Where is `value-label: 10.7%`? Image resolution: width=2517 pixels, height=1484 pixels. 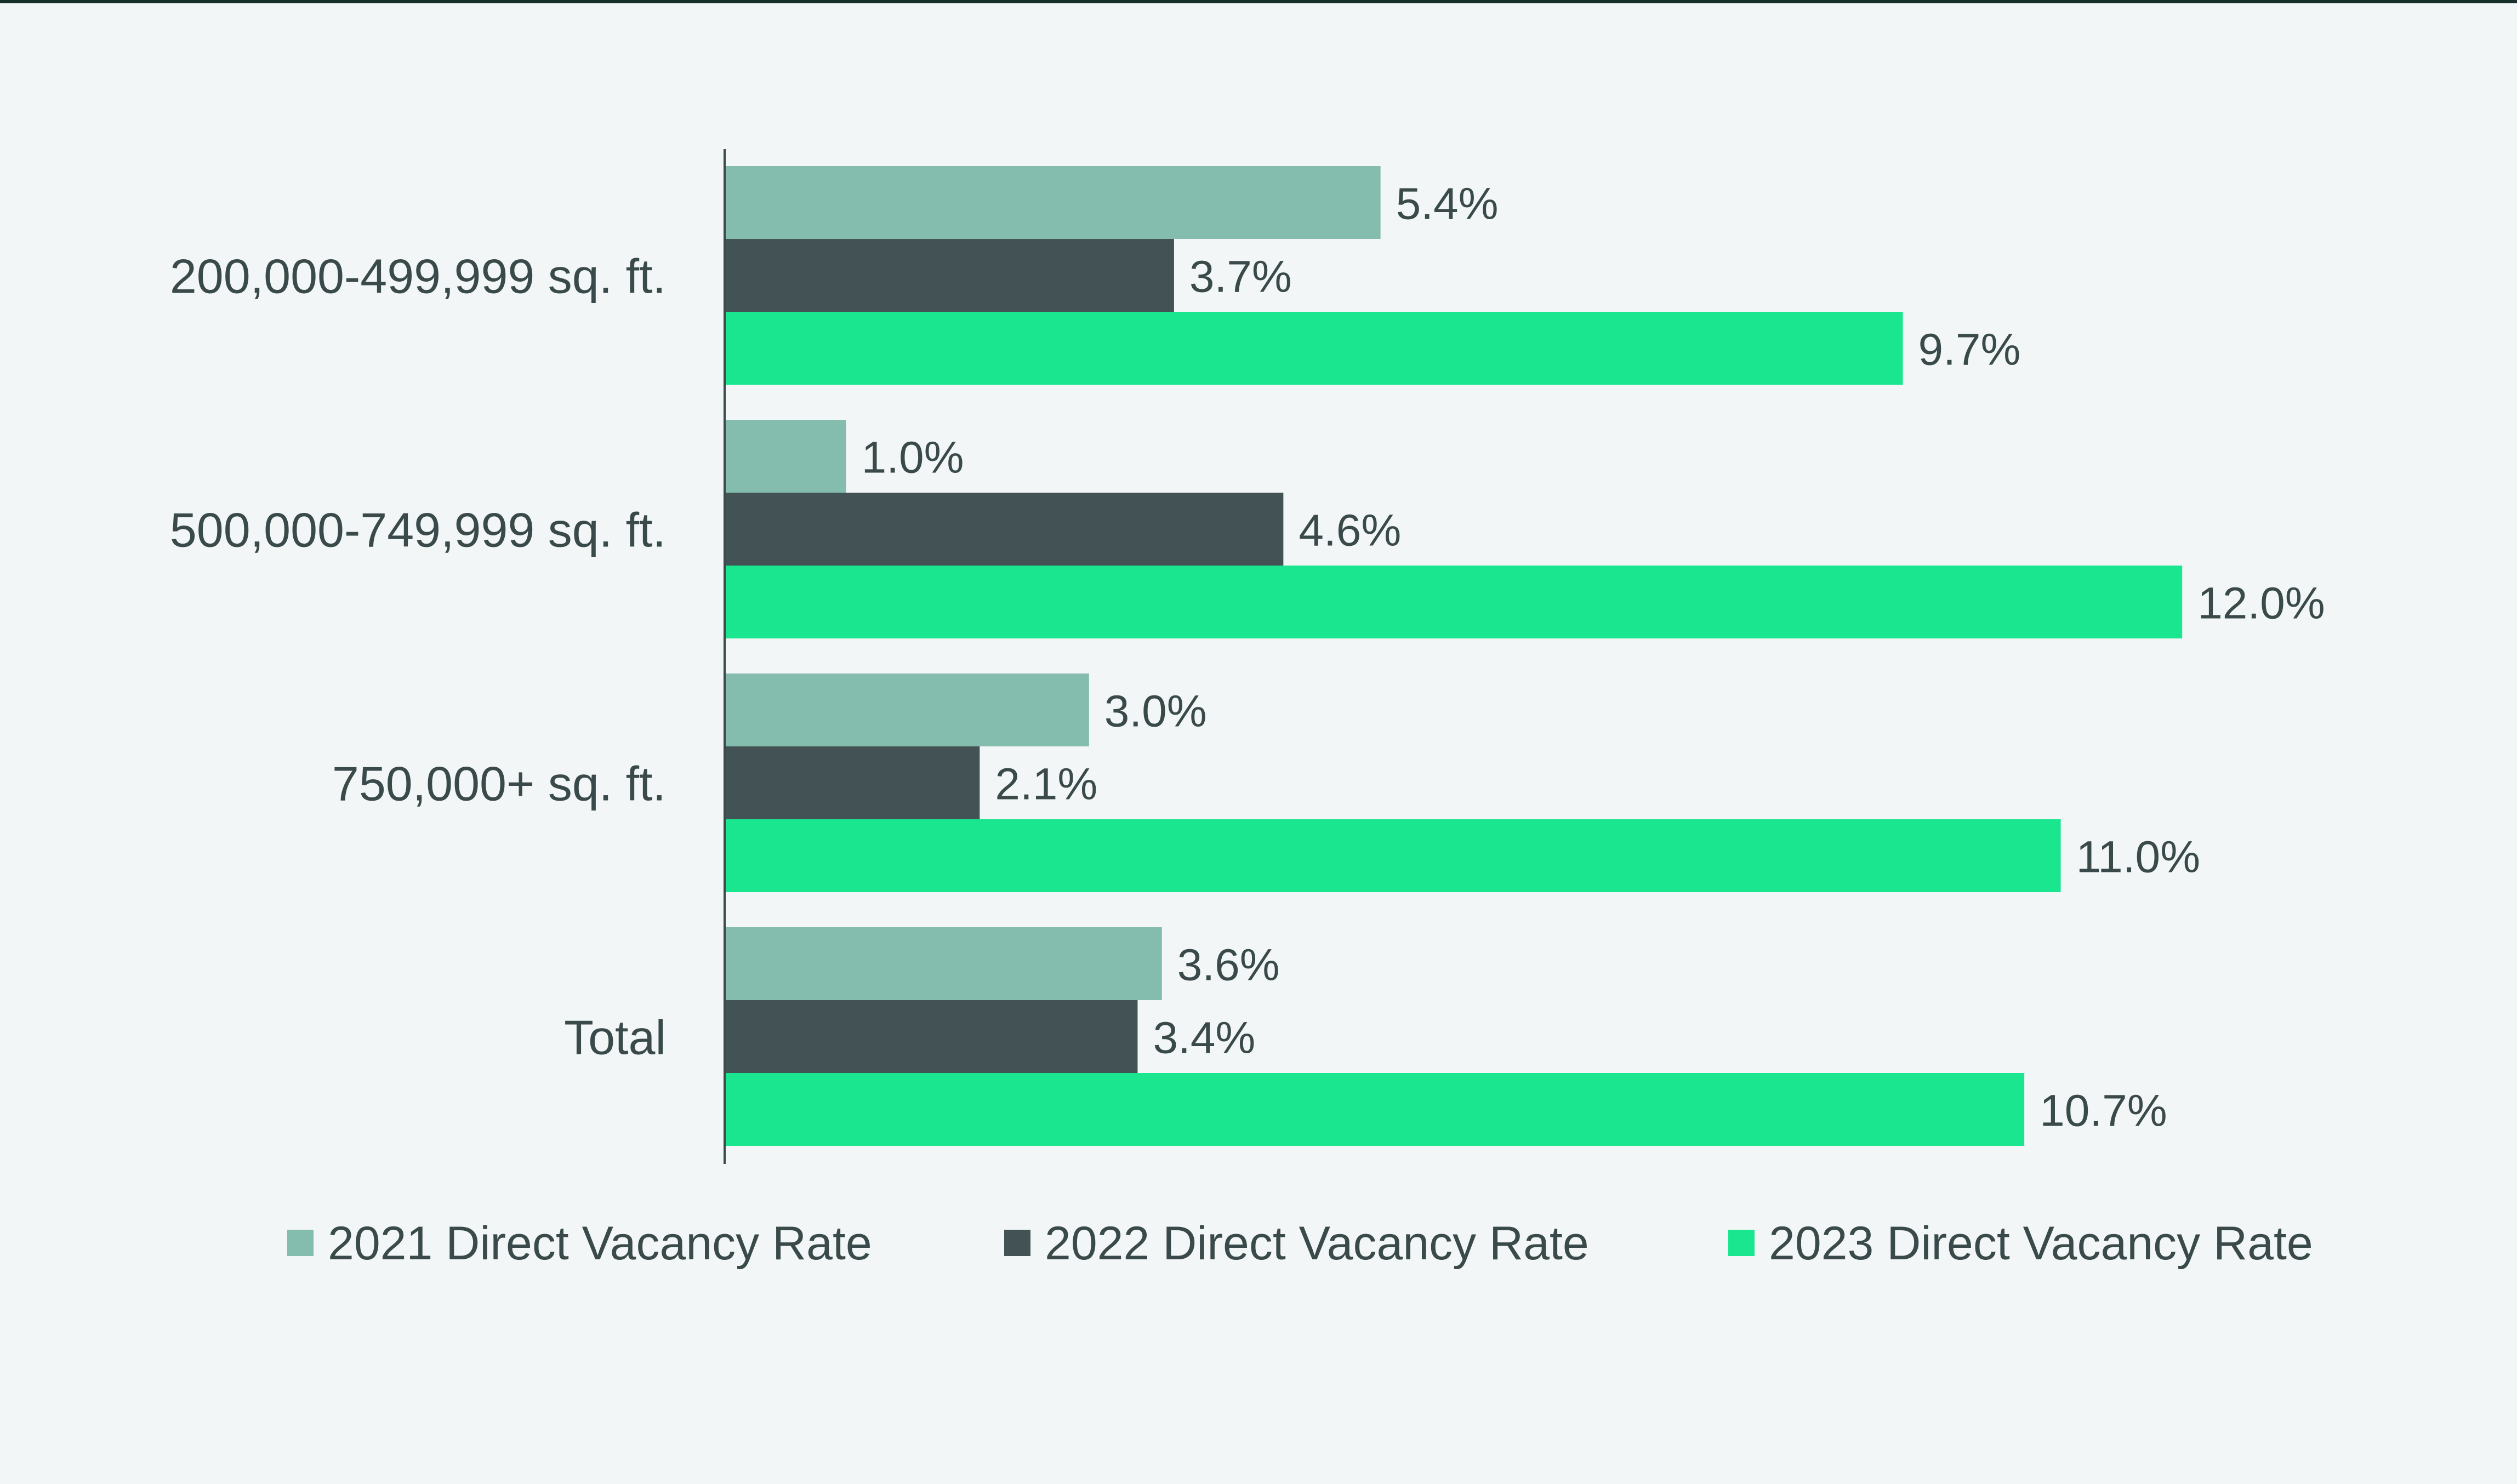 value-label: 10.7% is located at coordinates (2104, 1111).